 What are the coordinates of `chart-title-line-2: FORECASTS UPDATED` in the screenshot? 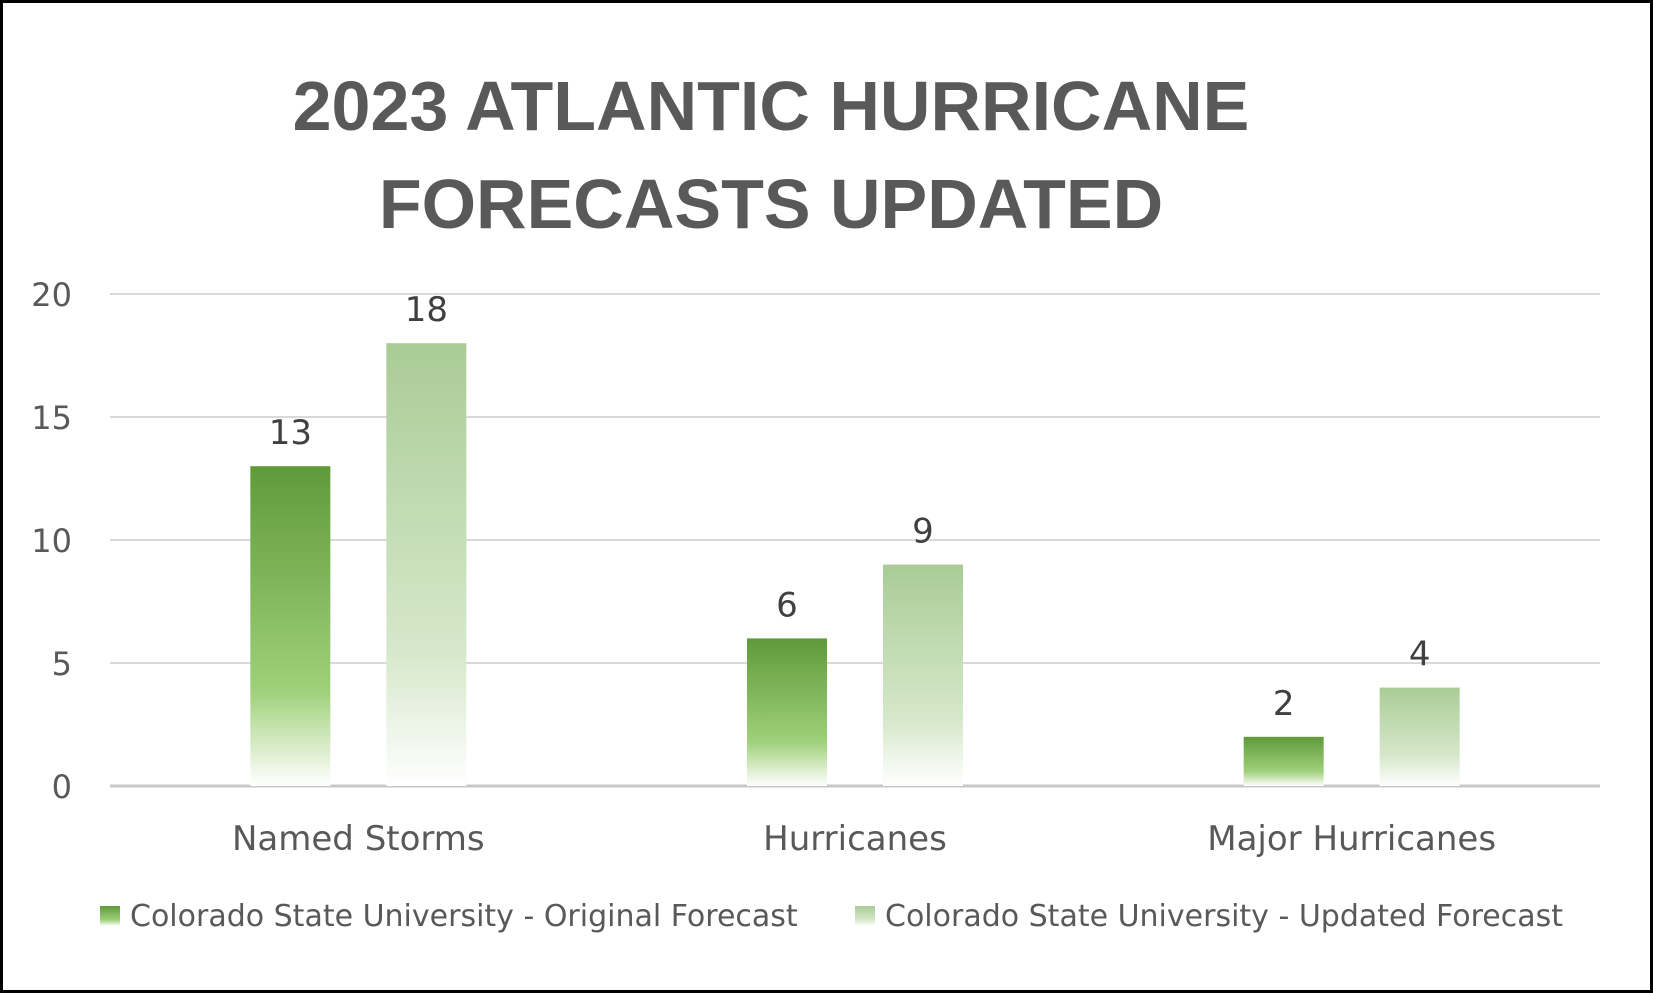 It's located at (771, 204).